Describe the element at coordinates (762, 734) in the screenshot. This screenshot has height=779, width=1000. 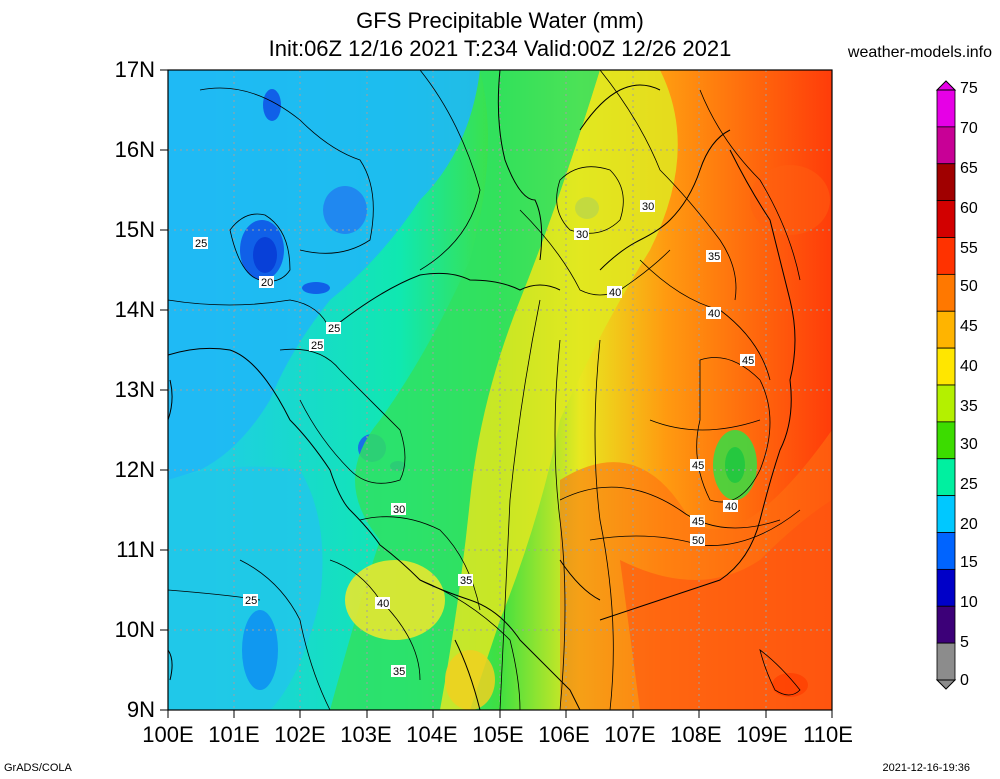
I see `lon-label-109e: 109E` at that location.